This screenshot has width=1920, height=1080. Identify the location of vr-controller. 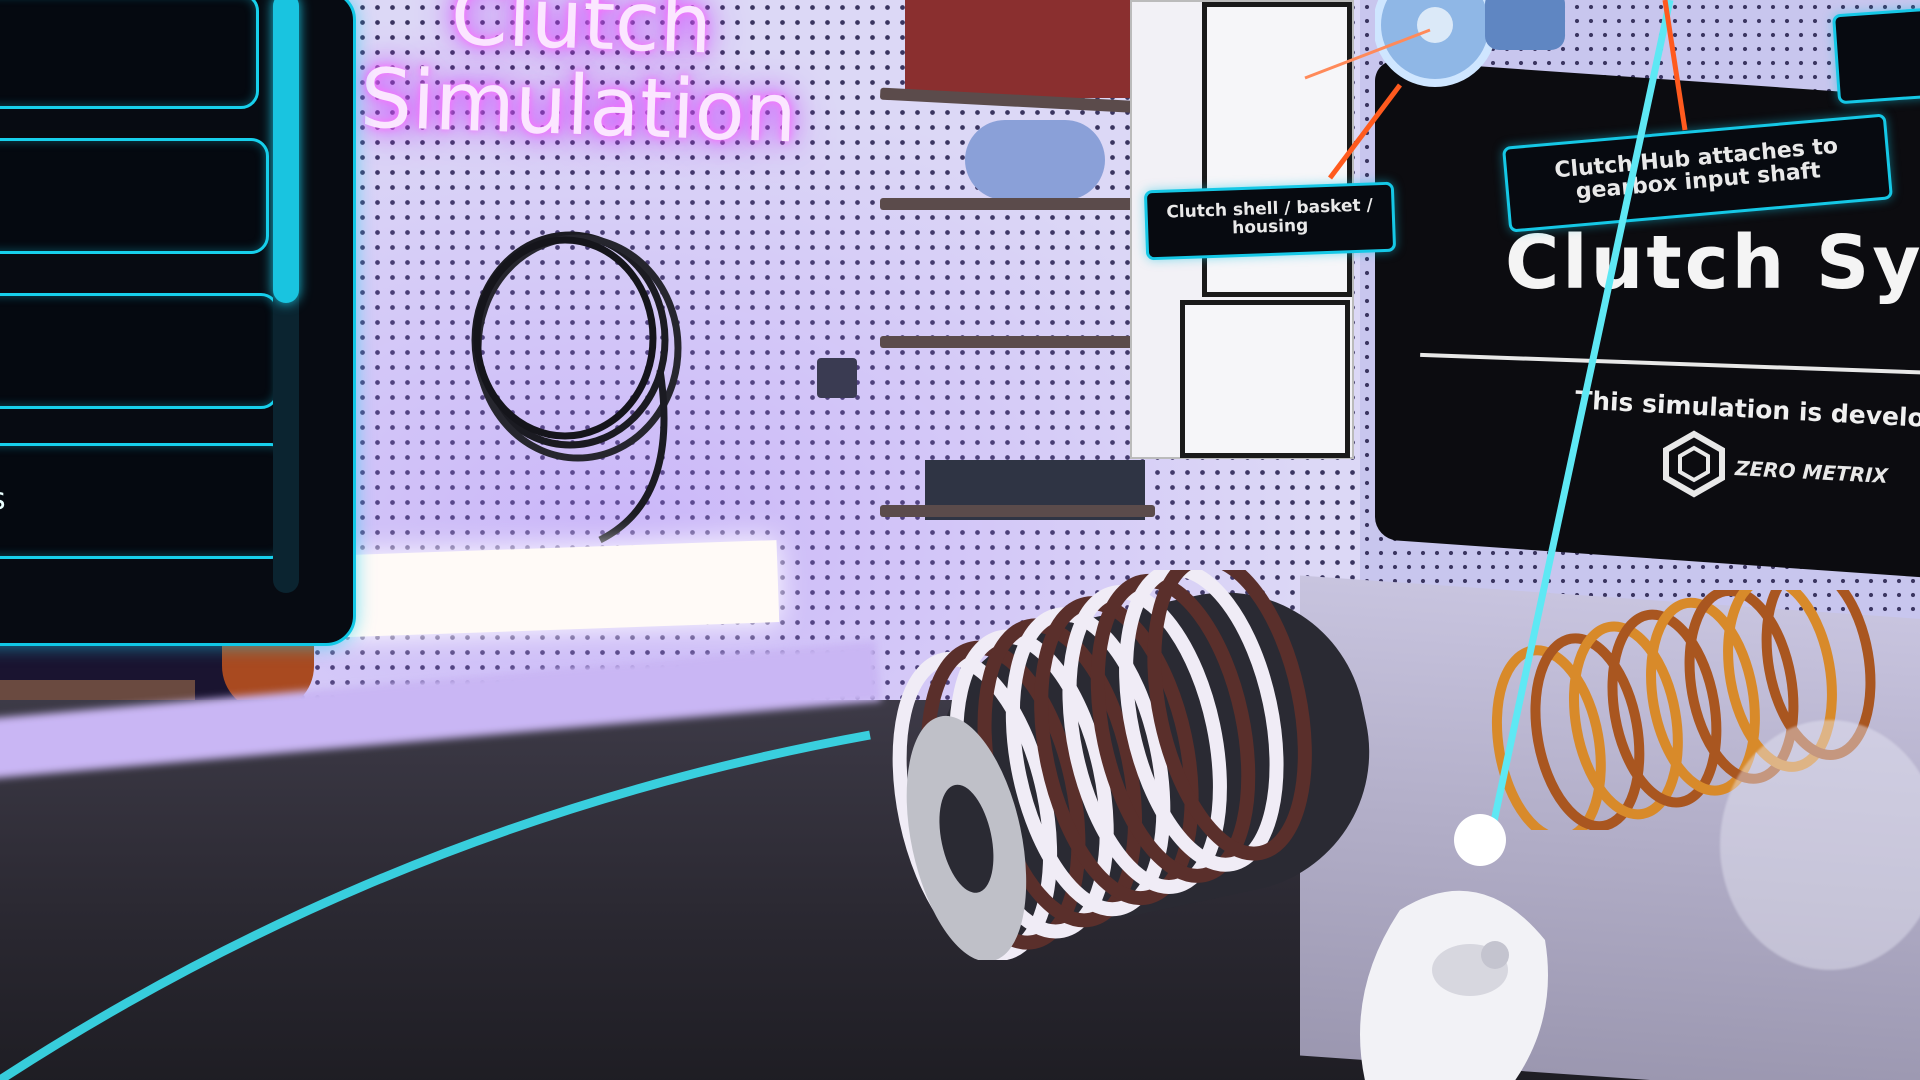
(1454, 947).